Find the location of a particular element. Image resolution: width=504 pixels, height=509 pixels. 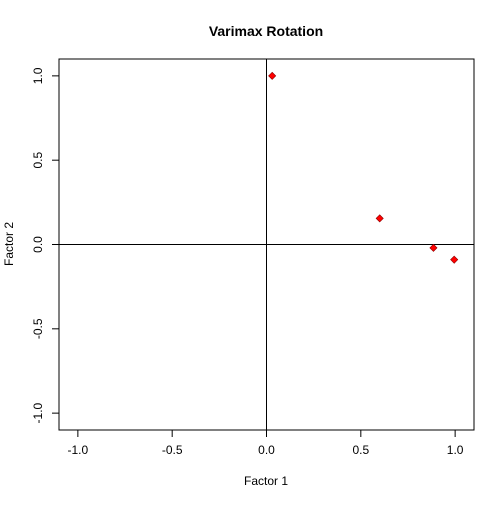

x-tick-label: 0.0 is located at coordinates (266, 450).